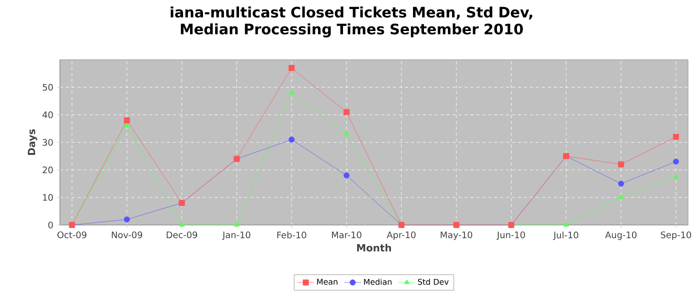  Describe the element at coordinates (236, 236) in the screenshot. I see `x-tick-label: Jan-10` at that location.